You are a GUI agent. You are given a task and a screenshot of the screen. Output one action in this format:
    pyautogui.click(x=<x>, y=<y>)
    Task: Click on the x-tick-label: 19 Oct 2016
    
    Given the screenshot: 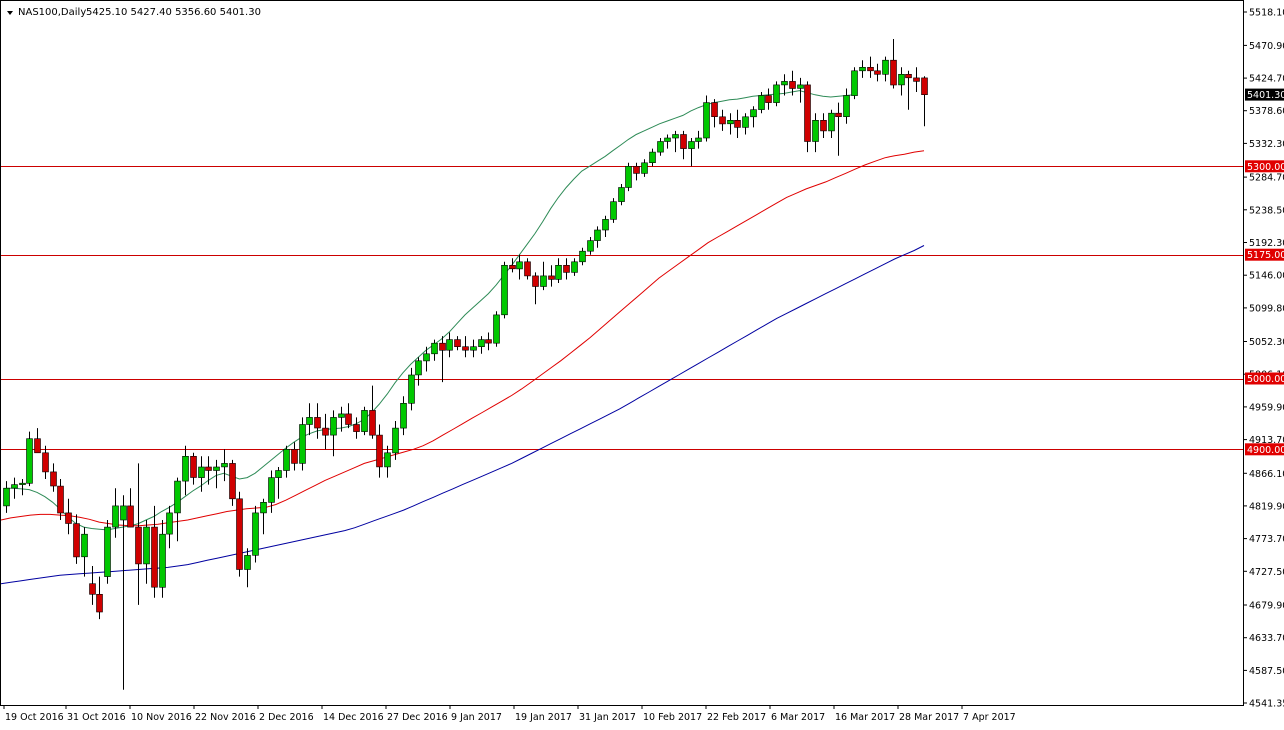 What is the action you would take?
    pyautogui.click(x=34, y=717)
    